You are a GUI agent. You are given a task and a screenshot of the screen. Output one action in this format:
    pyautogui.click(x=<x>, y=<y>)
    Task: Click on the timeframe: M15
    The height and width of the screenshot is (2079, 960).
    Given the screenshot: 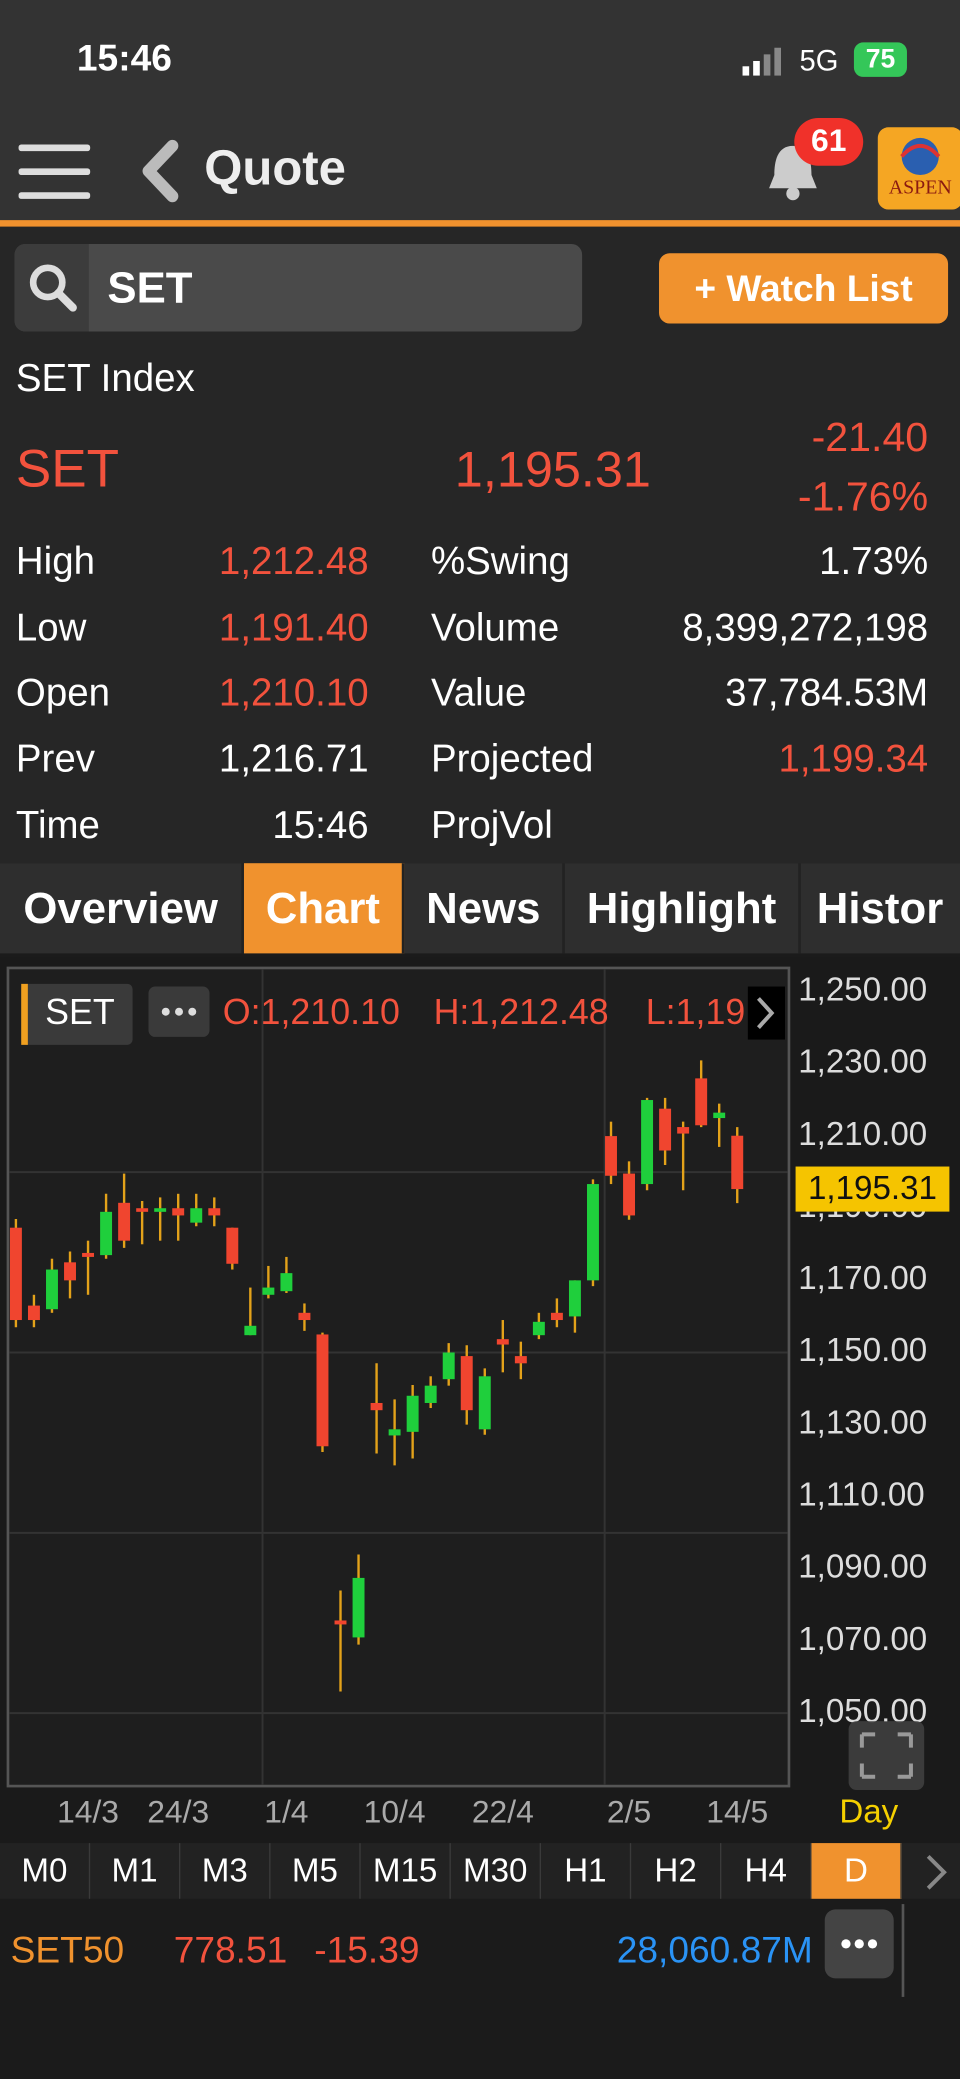 What is the action you would take?
    pyautogui.click(x=406, y=1871)
    